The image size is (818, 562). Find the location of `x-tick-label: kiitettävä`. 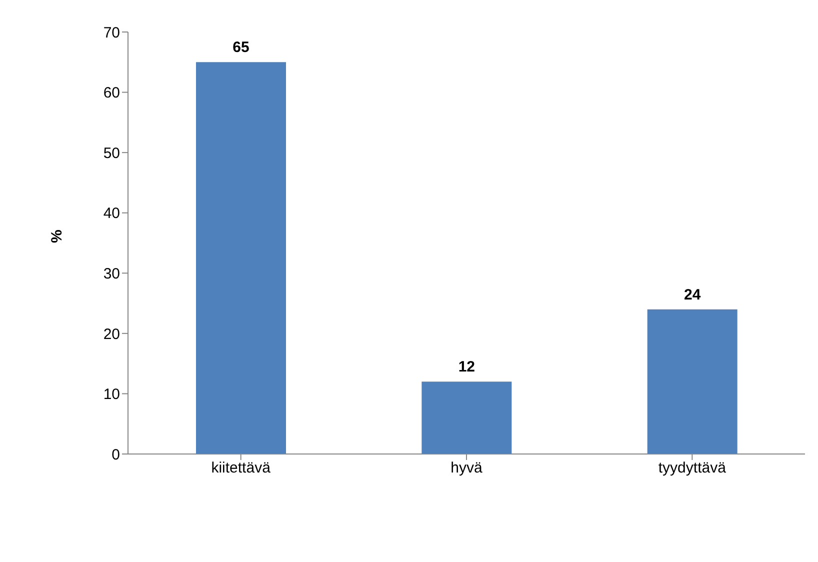

x-tick-label: kiitettävä is located at coordinates (241, 468).